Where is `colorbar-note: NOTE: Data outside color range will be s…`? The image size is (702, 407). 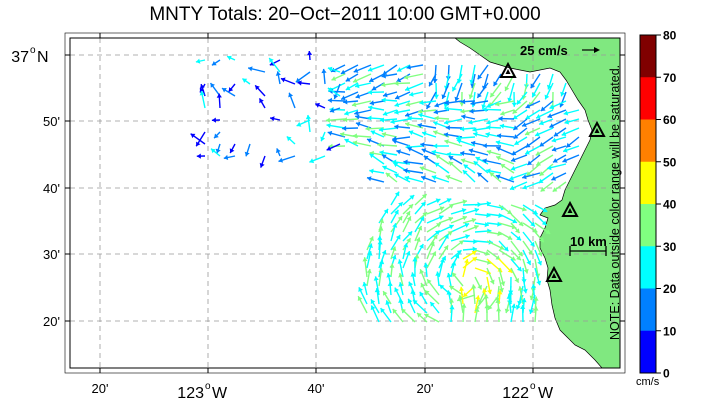 colorbar-note: NOTE: Data outside color range will be s… is located at coordinates (615, 202).